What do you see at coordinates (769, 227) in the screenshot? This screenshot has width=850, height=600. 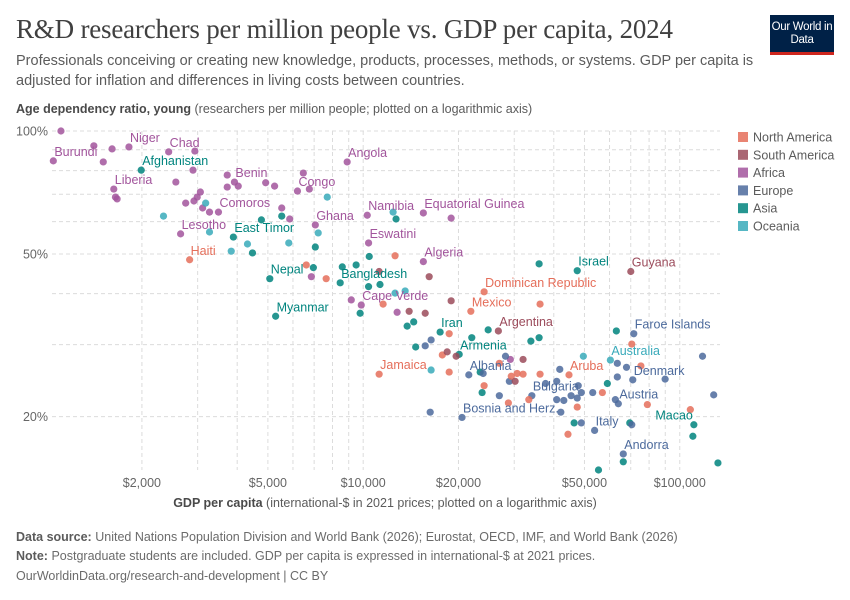 I see `legend-item-oceania: Oceania` at bounding box center [769, 227].